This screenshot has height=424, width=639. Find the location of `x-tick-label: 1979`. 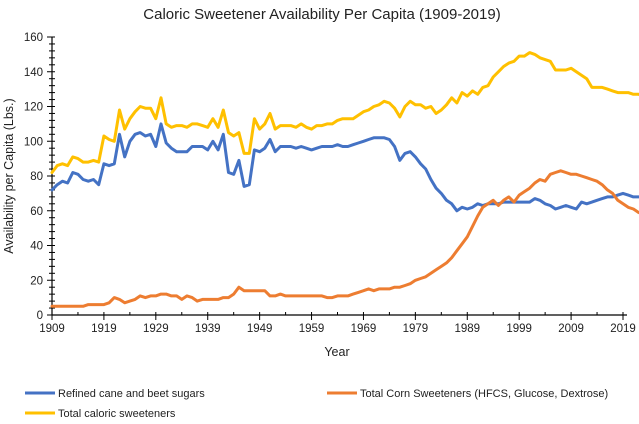

x-tick-label: 1979 is located at coordinates (416, 329).